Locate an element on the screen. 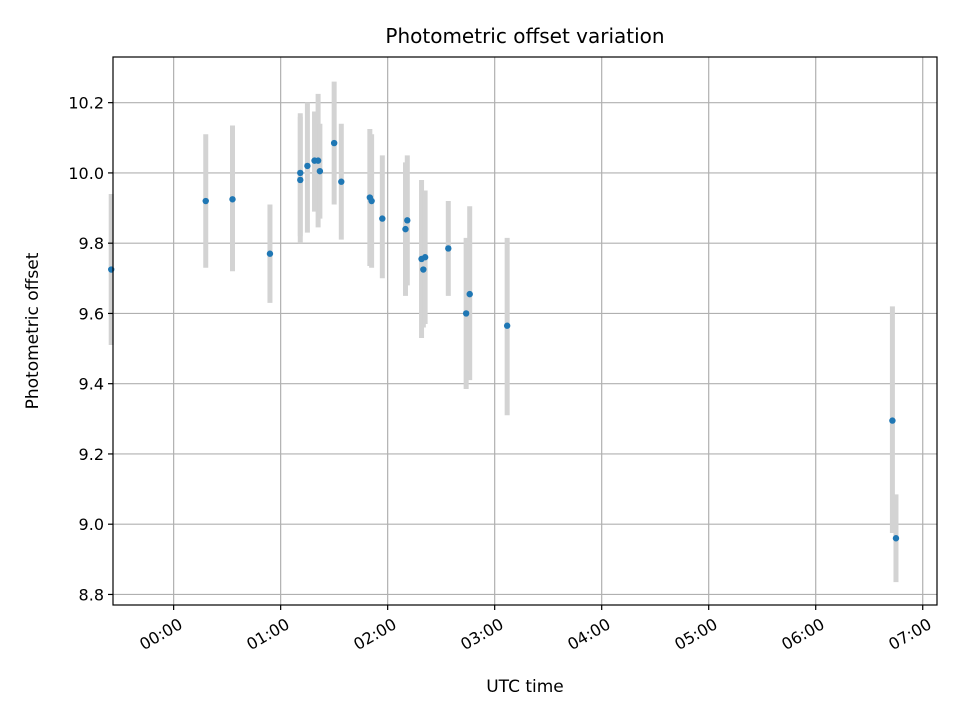 This screenshot has height=720, width=960. y-tick-label: 9.8 is located at coordinates (91, 243).